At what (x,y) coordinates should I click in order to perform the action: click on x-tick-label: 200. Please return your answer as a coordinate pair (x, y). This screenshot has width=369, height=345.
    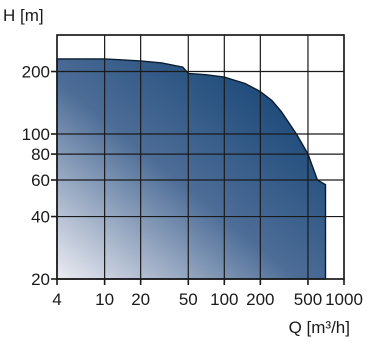
    Looking at the image, I should click on (260, 299).